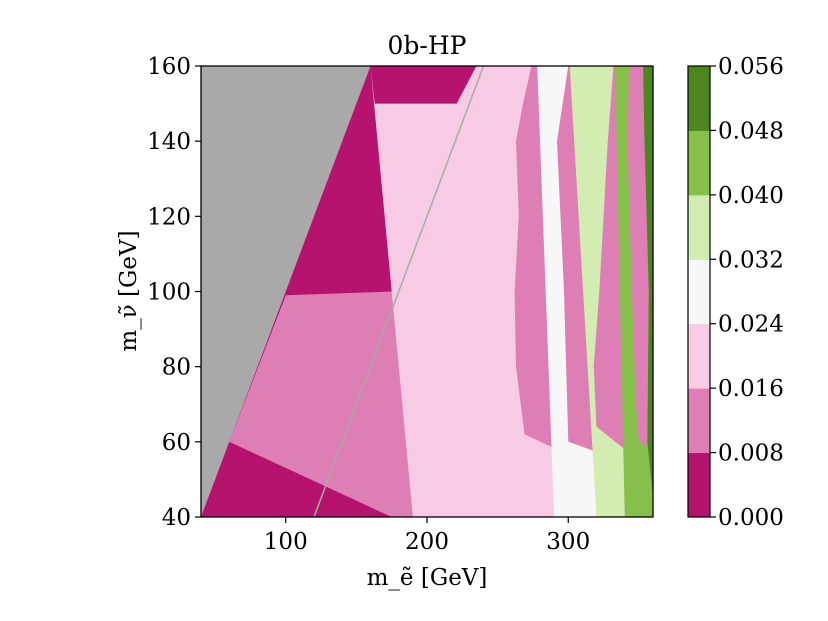 The image size is (828, 621). What do you see at coordinates (735, 292) in the screenshot?
I see `colorbar: 0.000 0.008 0.016 0.024 0.032 0.040 0.048 0.056` at bounding box center [735, 292].